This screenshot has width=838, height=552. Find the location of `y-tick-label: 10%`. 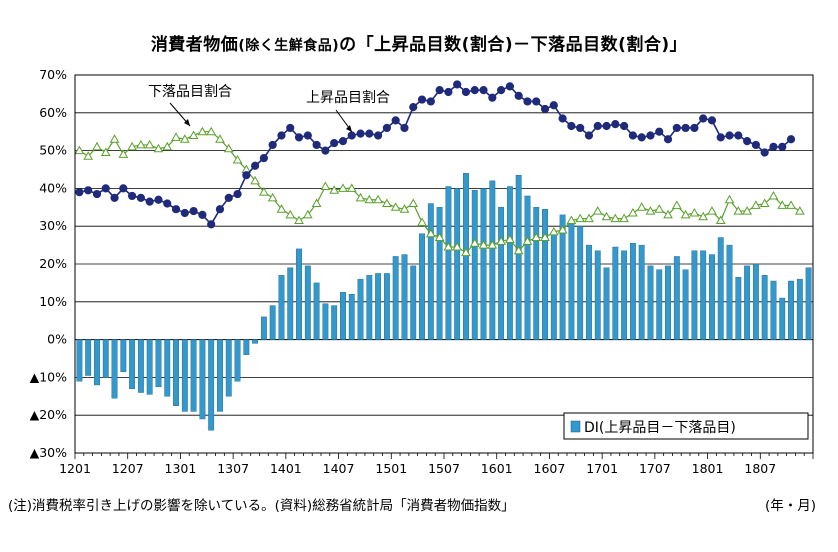

y-tick-label: 10% is located at coordinates (53, 301).